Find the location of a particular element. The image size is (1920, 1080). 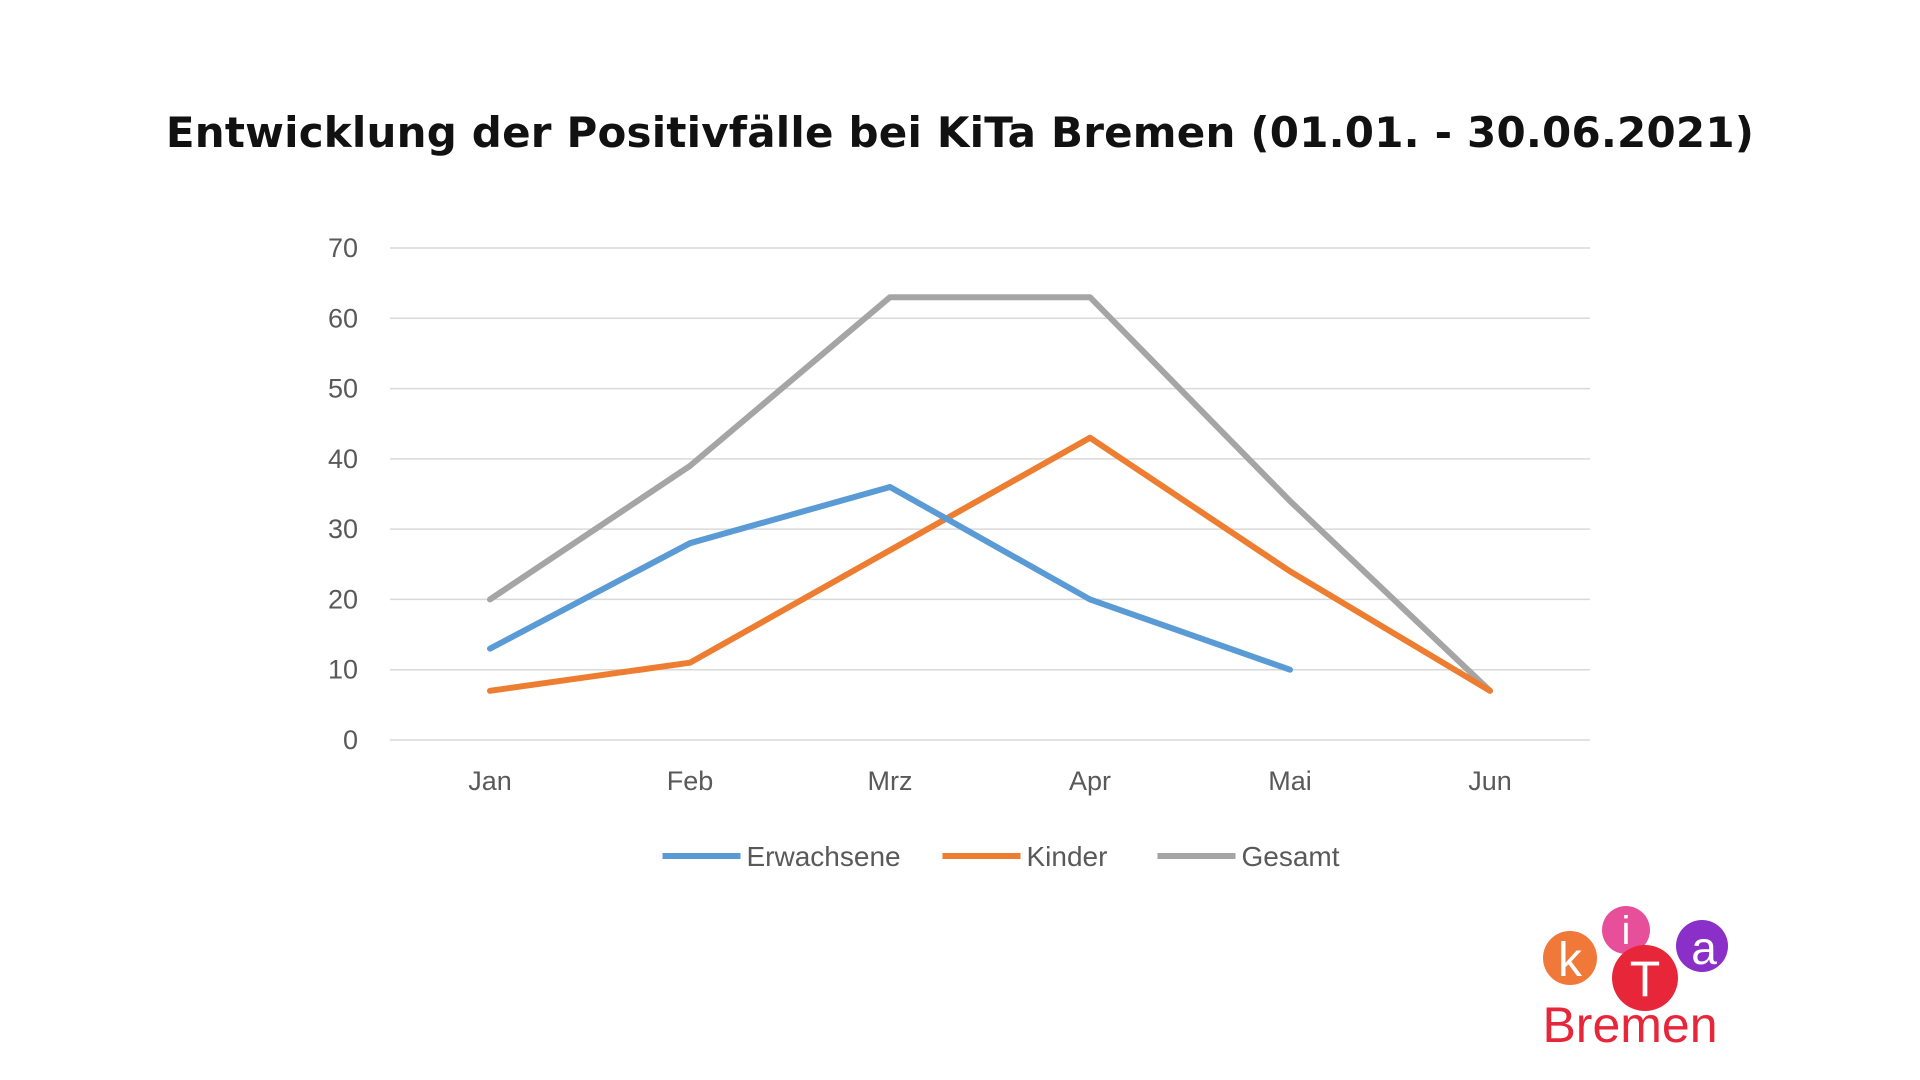

series-line-kinder is located at coordinates (990, 564).